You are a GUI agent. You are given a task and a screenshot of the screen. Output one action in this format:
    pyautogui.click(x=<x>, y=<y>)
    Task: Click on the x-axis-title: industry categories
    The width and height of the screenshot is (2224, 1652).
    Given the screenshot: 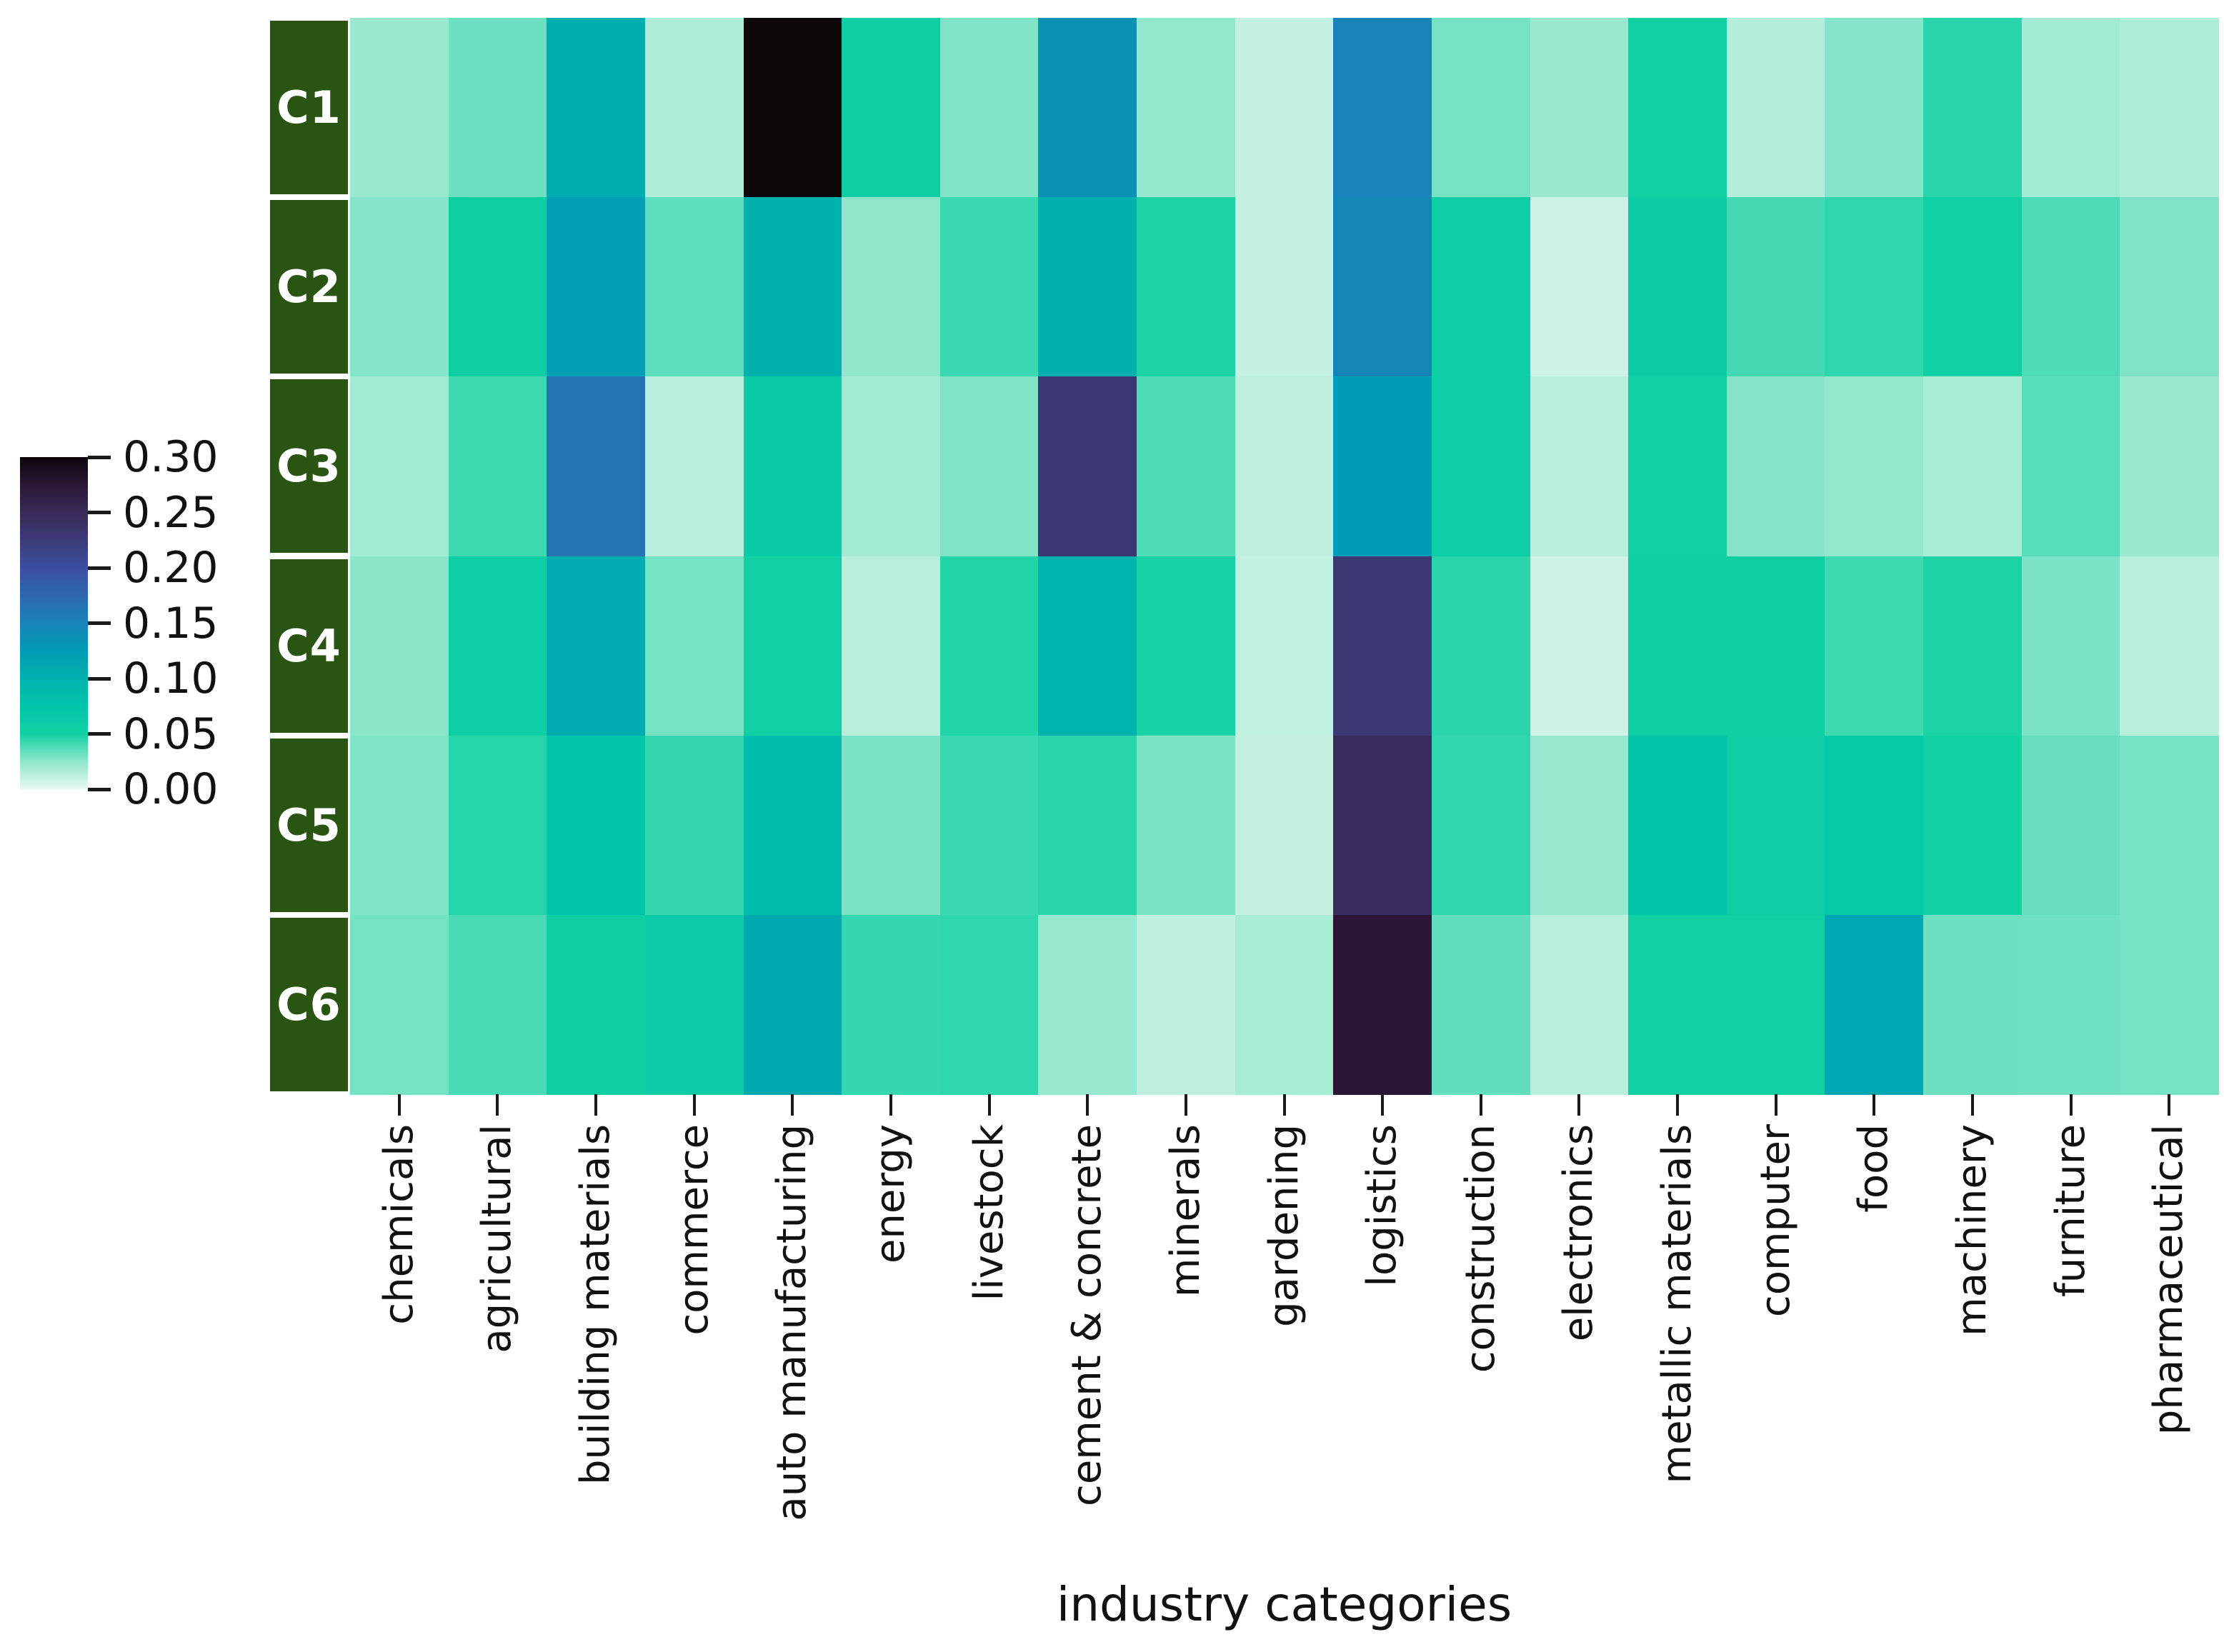 What is the action you would take?
    pyautogui.click(x=1284, y=1605)
    